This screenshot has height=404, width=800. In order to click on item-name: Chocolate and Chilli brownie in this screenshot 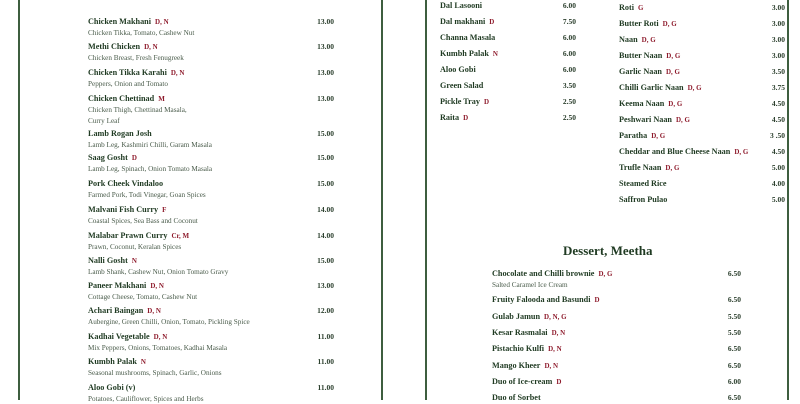, I will do `click(543, 273)`.